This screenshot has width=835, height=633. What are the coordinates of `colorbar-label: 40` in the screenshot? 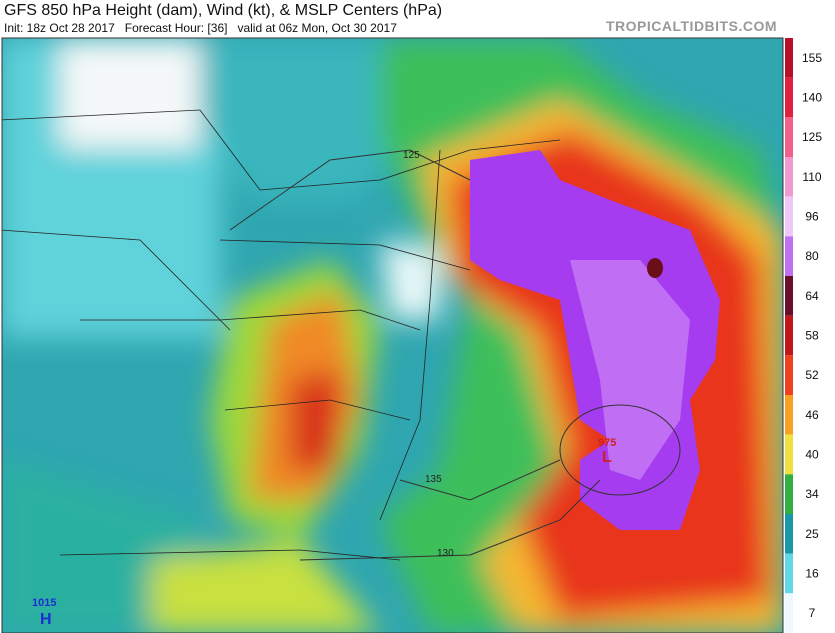 It's located at (812, 455).